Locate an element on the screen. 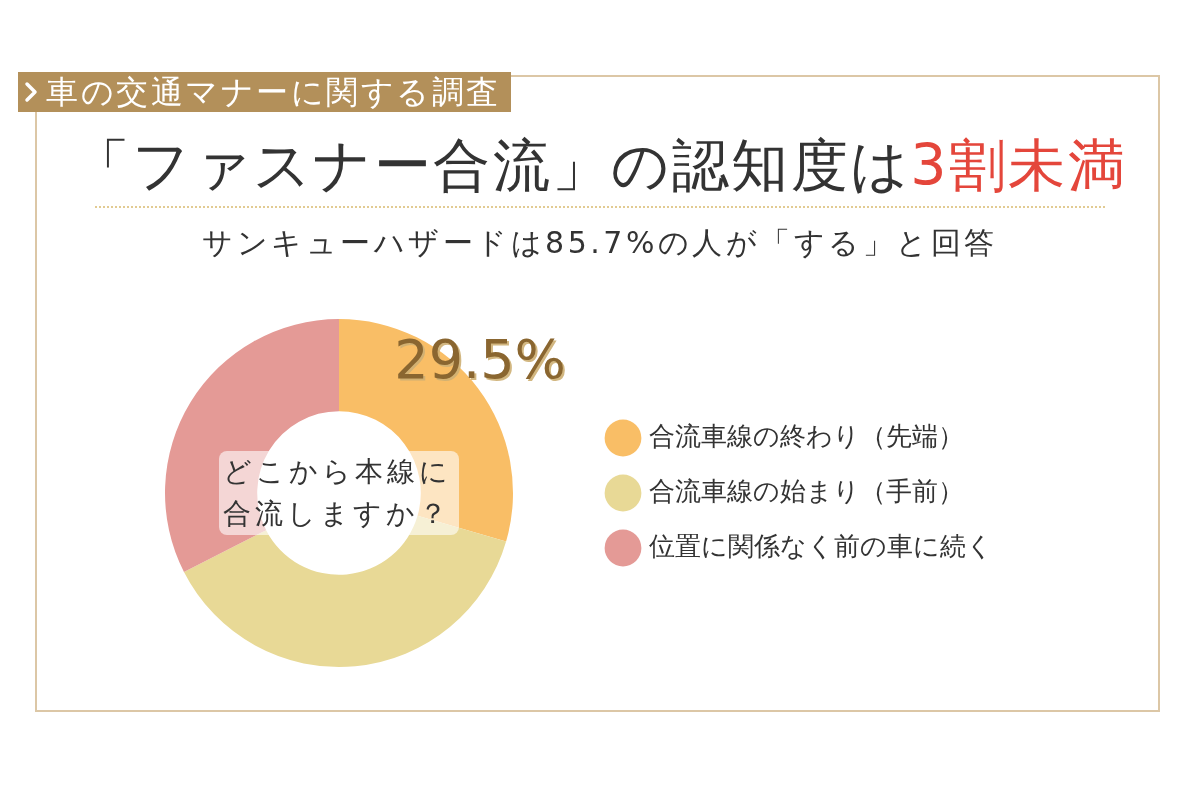  chart-subtitle: サンキューハザードは85.7%の人が「する」と回答 is located at coordinates (600, 243).